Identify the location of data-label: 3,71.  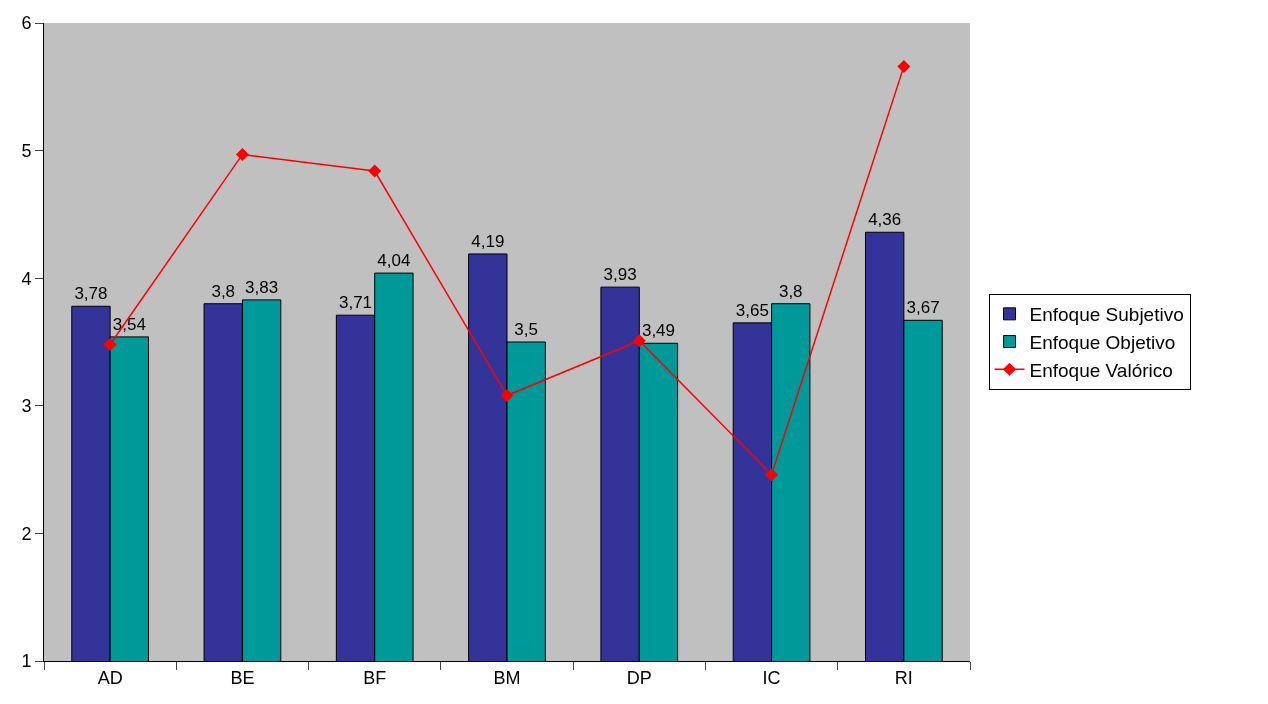
(355, 303).